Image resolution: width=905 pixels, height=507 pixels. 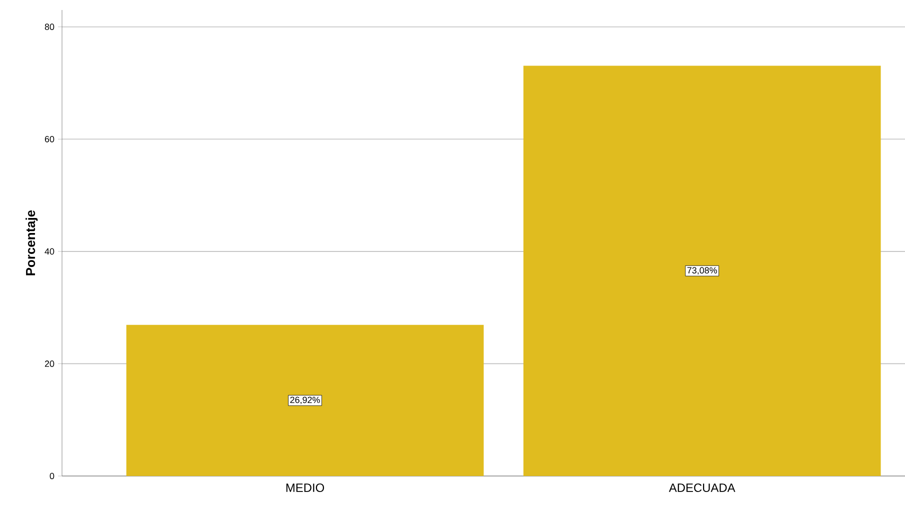 I want to click on y-tick-label: 80, so click(x=49, y=27).